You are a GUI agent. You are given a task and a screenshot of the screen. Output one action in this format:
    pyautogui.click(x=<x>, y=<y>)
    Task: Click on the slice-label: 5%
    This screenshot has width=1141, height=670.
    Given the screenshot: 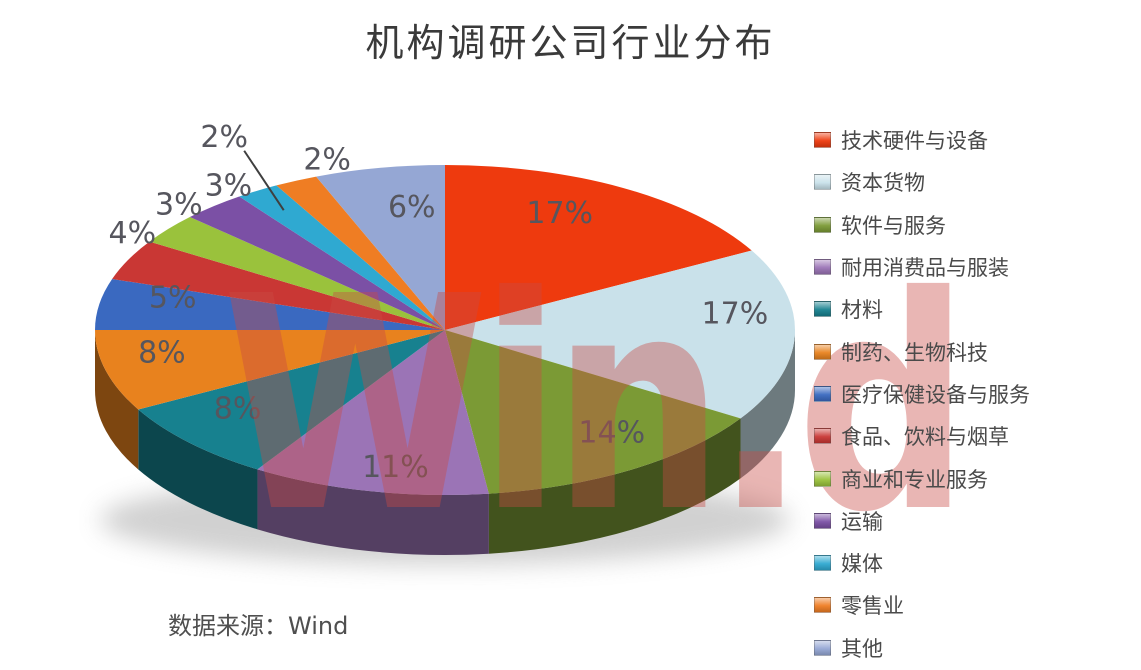 What is the action you would take?
    pyautogui.click(x=173, y=297)
    